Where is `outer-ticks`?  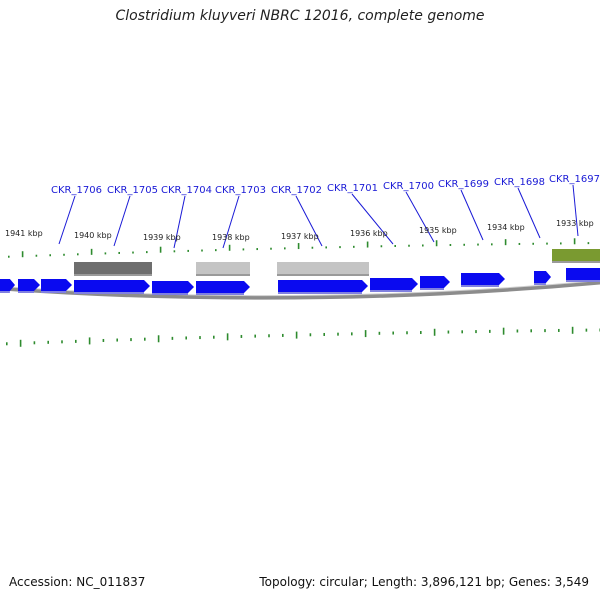 outer-ticks is located at coordinates (299, 248).